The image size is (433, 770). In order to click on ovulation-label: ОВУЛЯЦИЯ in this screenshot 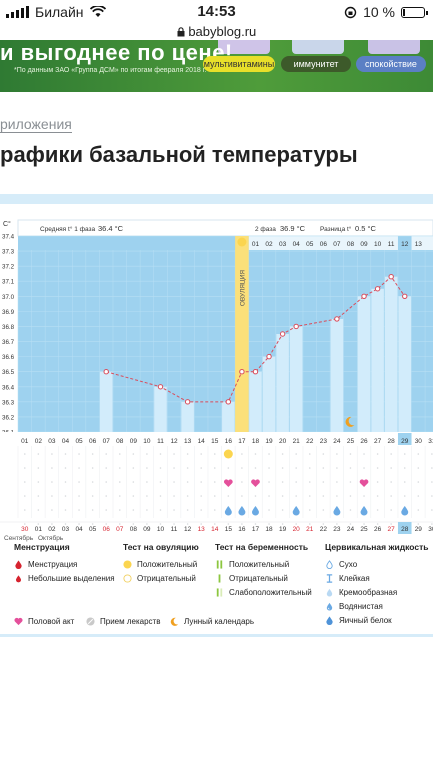, I will do `click(242, 288)`.